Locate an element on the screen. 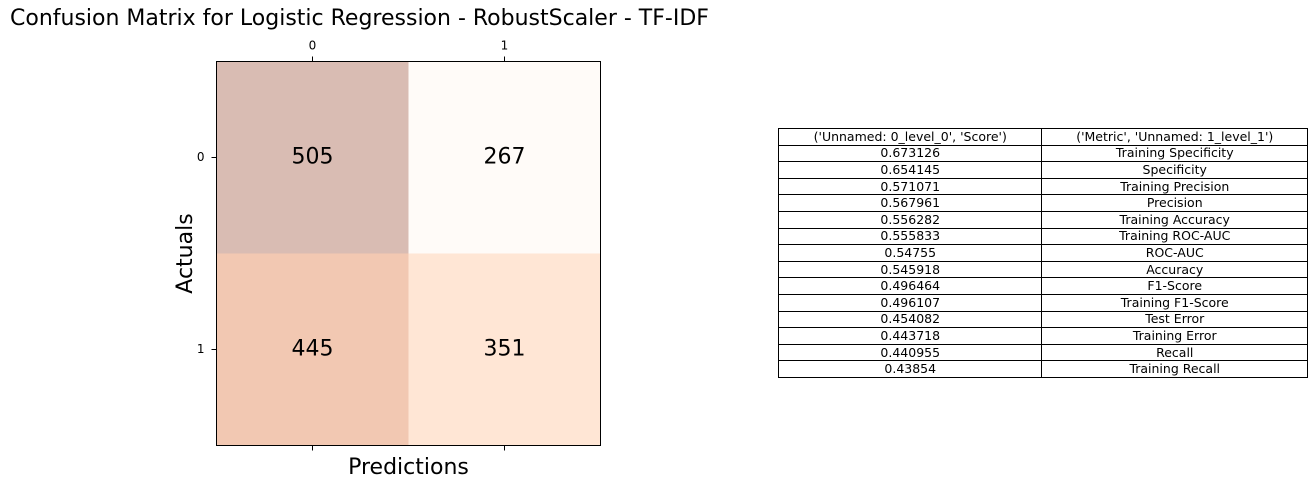 Image resolution: width=1316 pixels, height=490 pixels. score-cell: 0.496107 is located at coordinates (910, 302).